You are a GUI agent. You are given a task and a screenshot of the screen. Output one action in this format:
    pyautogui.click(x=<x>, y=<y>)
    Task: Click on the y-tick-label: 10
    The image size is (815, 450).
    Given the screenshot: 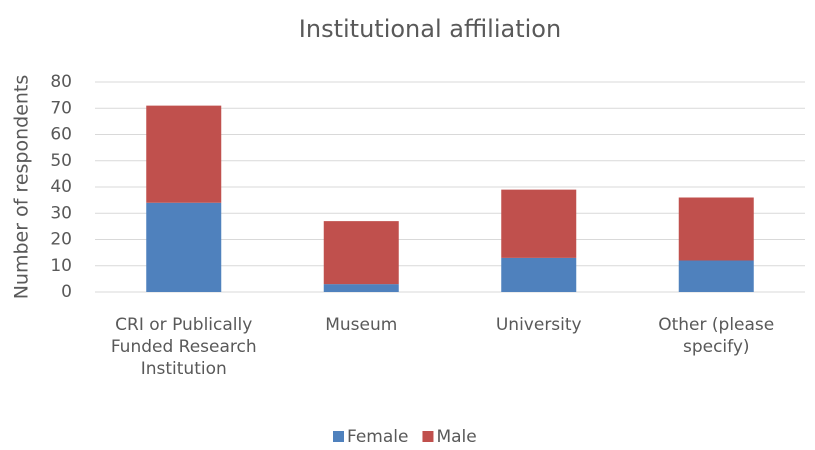 What is the action you would take?
    pyautogui.click(x=61, y=266)
    